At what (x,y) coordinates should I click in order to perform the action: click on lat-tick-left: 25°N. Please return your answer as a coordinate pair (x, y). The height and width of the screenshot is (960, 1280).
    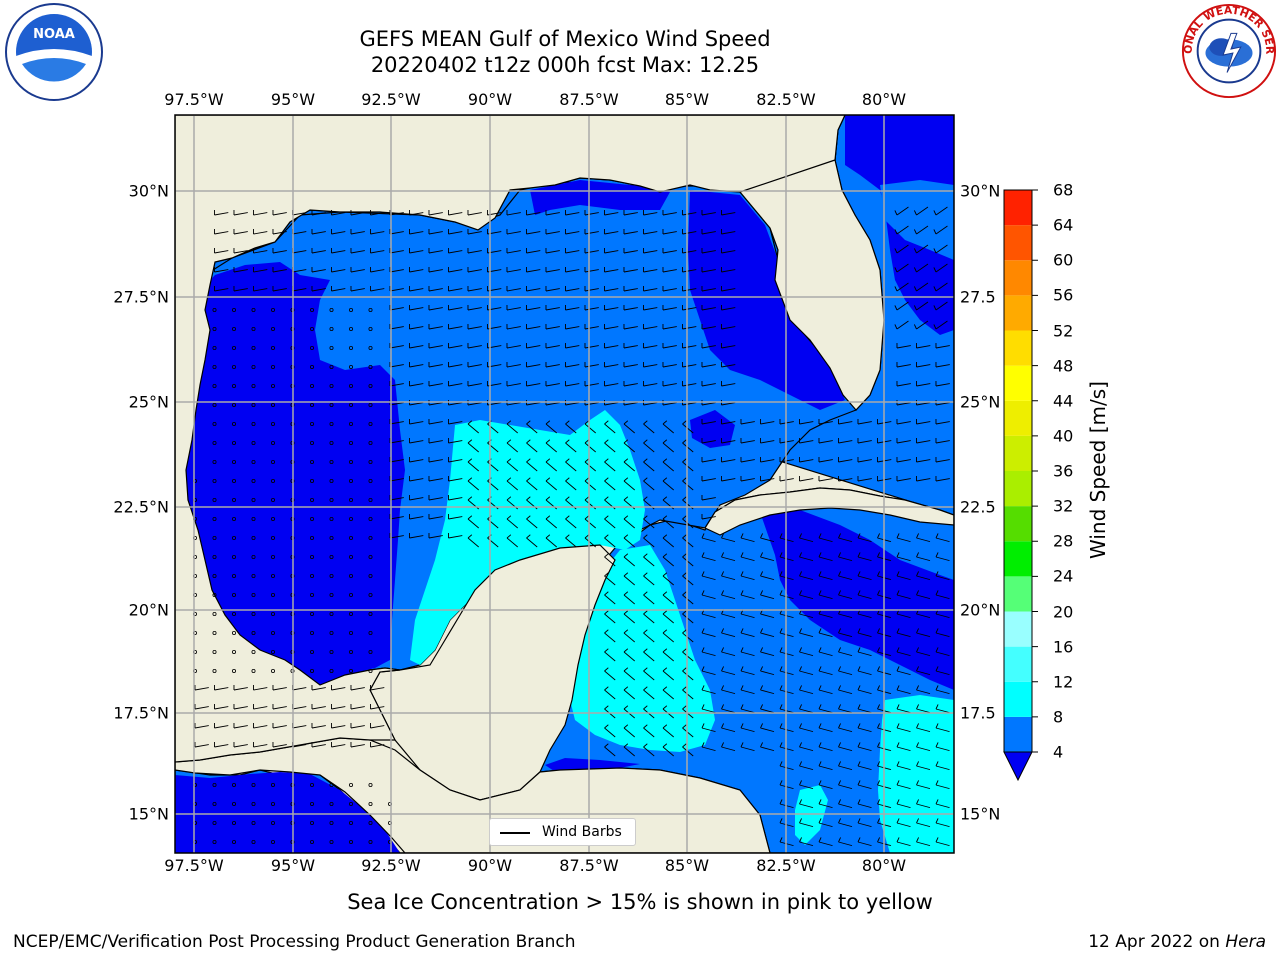
    Looking at the image, I should click on (148, 402).